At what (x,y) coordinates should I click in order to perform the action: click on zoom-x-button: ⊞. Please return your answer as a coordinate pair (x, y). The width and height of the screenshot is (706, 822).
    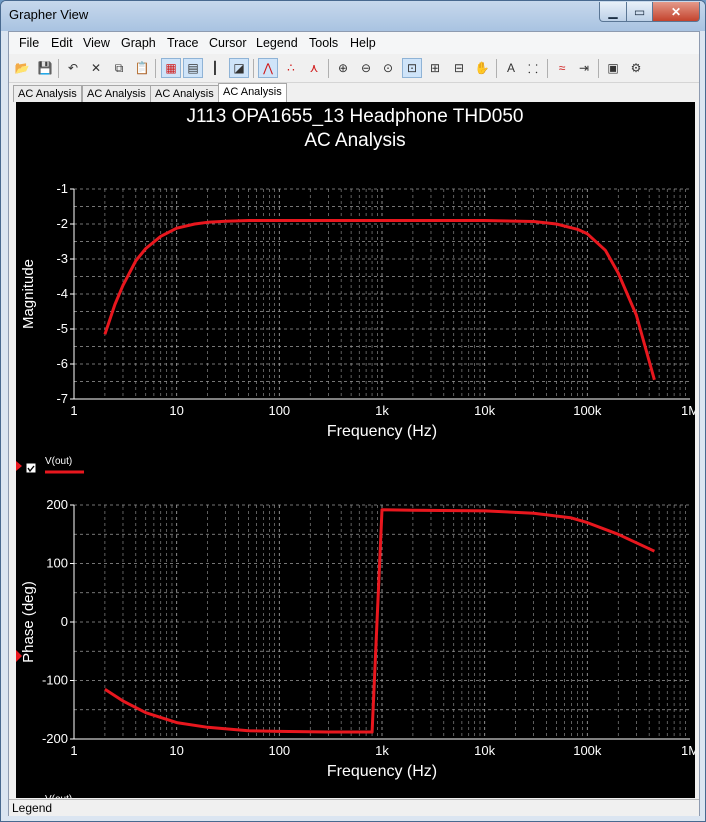
    Looking at the image, I should click on (435, 68).